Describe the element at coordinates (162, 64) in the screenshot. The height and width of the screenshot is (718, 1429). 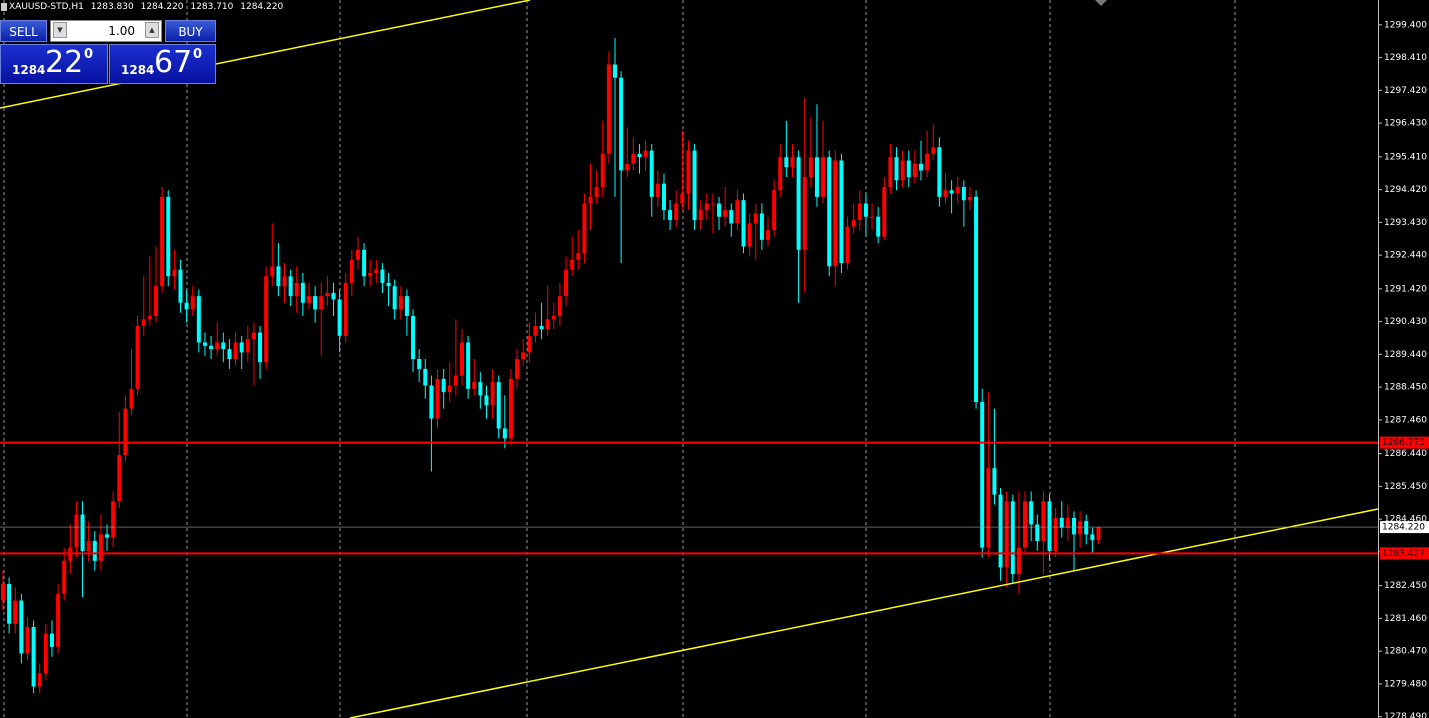
I see `ask-quote: 1284 67 0` at that location.